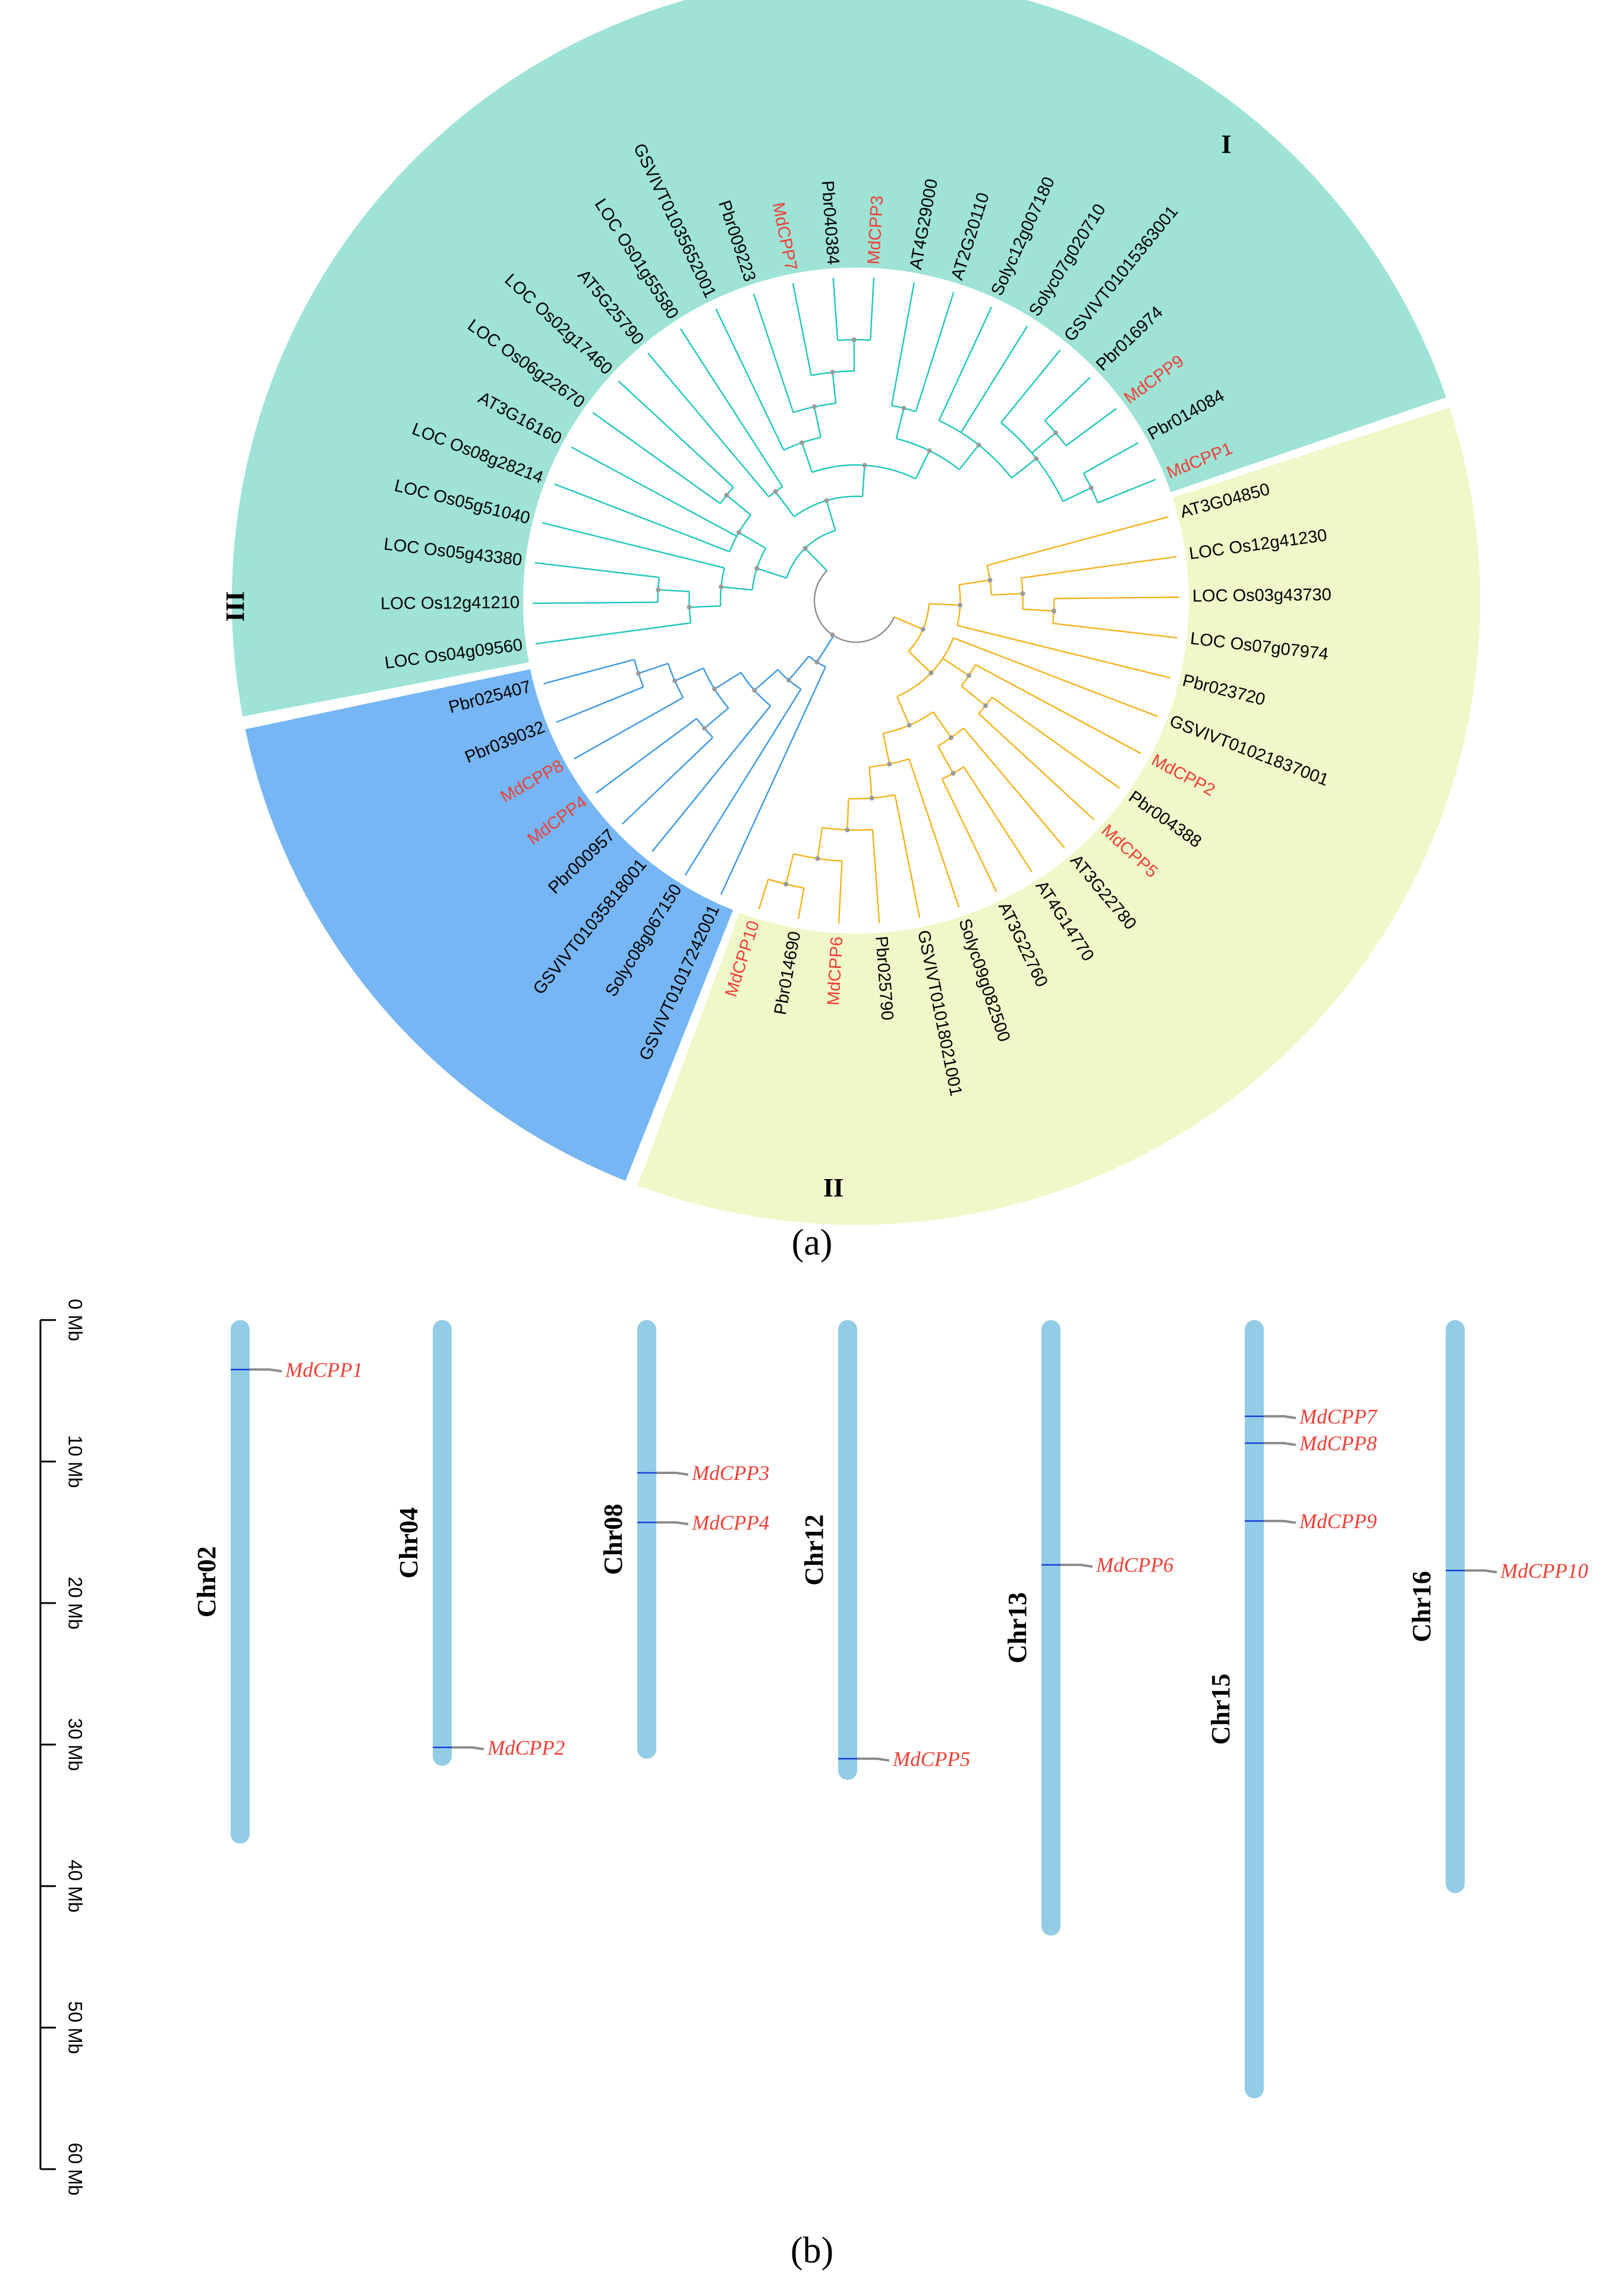 This screenshot has height=2294, width=1624. What do you see at coordinates (62, 1747) in the screenshot?
I see `scale-bar: 0 Mb 10 Mb 20 Mb 30 Mb 40 Mb 50 Mb 60 Mb` at bounding box center [62, 1747].